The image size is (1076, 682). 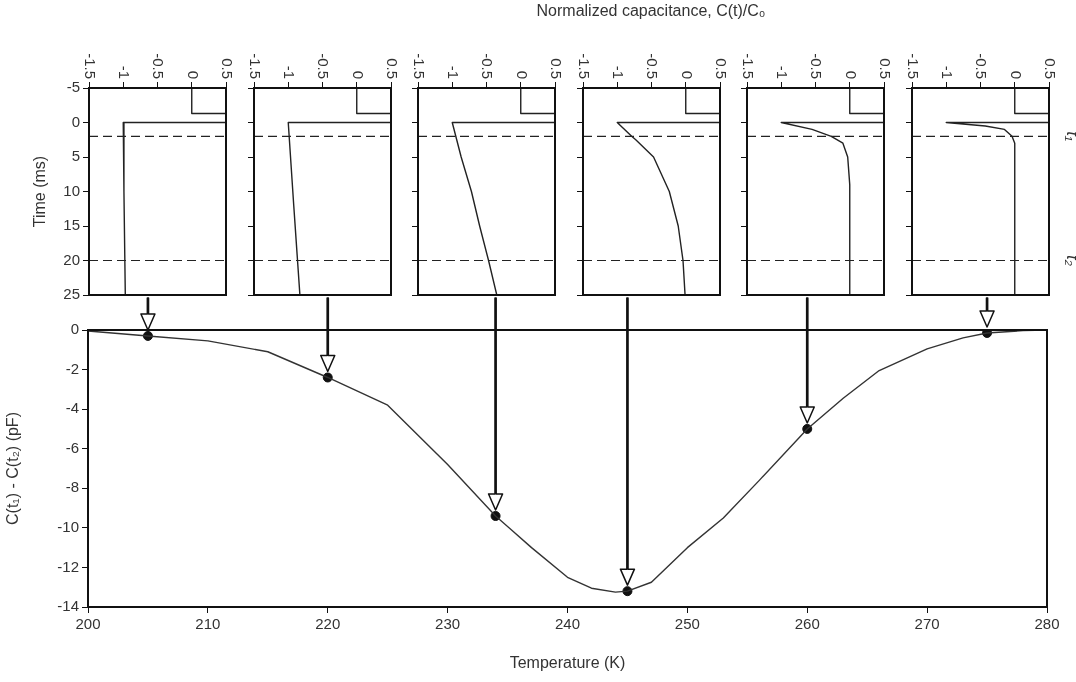 What do you see at coordinates (68, 606) in the screenshot?
I see `y-tick-label: -14` at bounding box center [68, 606].